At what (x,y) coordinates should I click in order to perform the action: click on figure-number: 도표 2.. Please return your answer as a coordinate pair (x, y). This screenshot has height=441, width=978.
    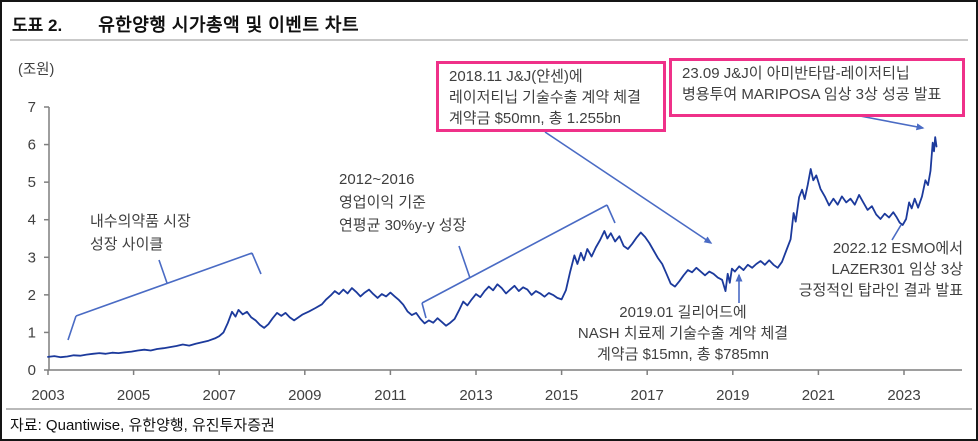
    Looking at the image, I should click on (37, 25).